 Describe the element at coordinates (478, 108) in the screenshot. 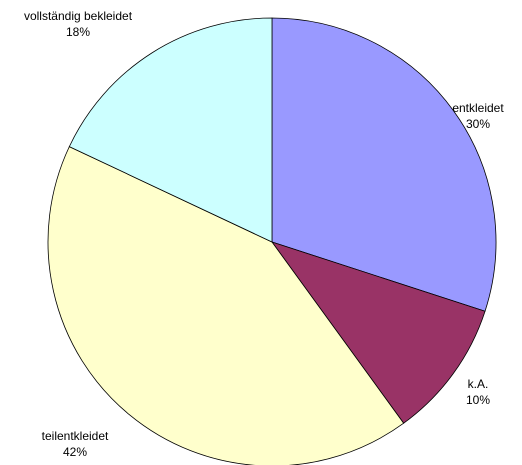

I see `slice-label-1: entkleidet` at that location.